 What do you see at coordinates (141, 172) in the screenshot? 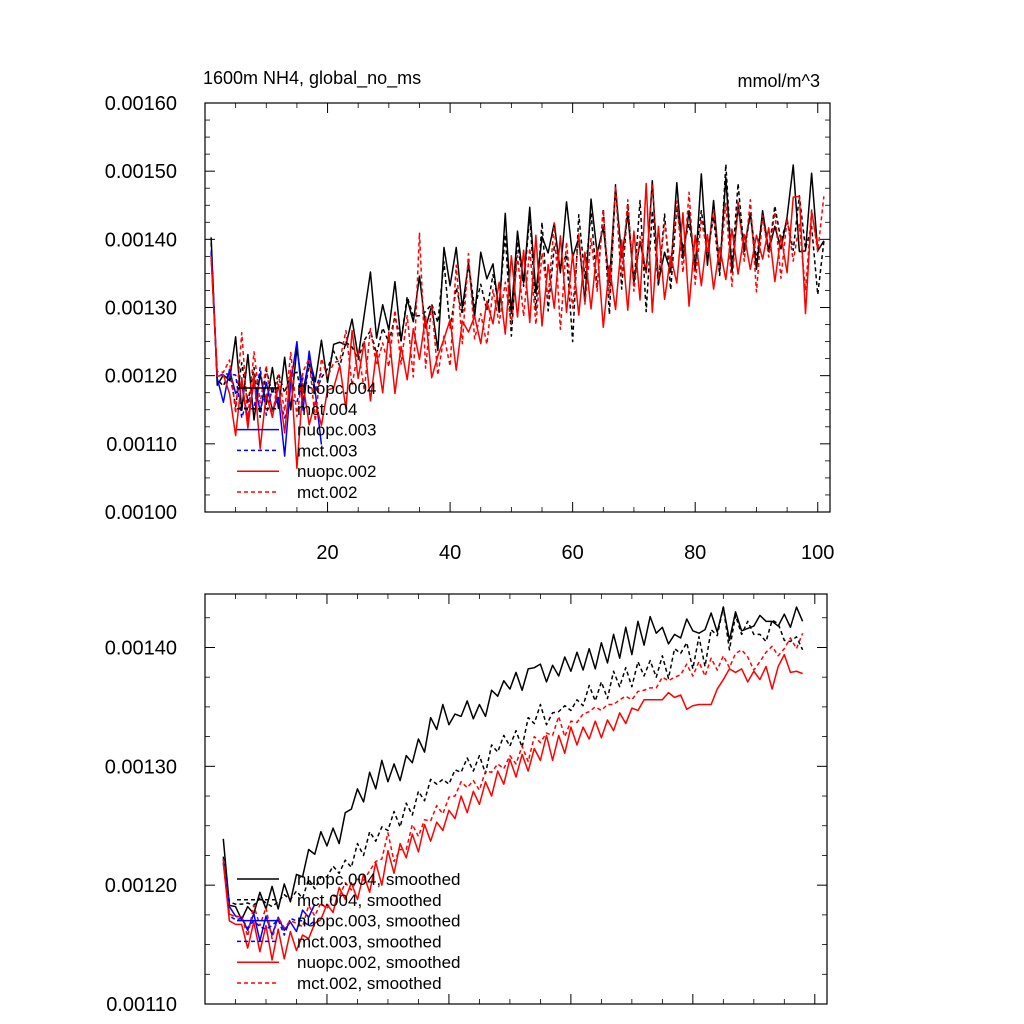
I see `y-tick-label: 0.00150` at bounding box center [141, 172].